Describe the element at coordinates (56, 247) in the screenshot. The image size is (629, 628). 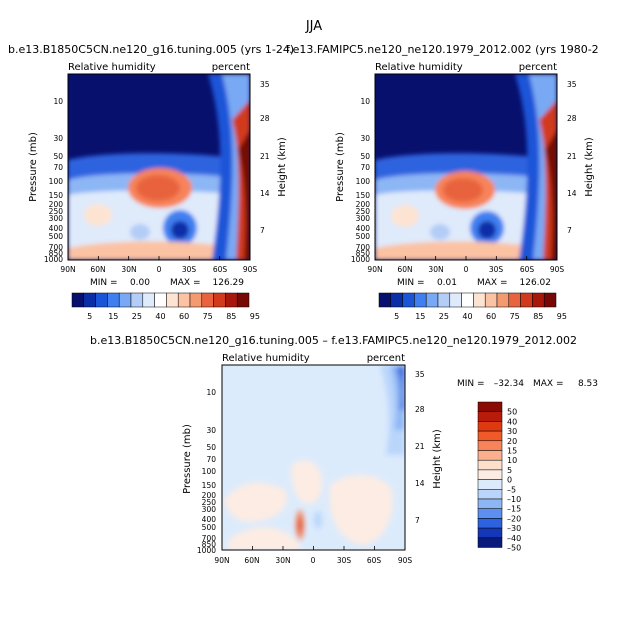
I see `panel1-y-tick-label: 700` at that location.